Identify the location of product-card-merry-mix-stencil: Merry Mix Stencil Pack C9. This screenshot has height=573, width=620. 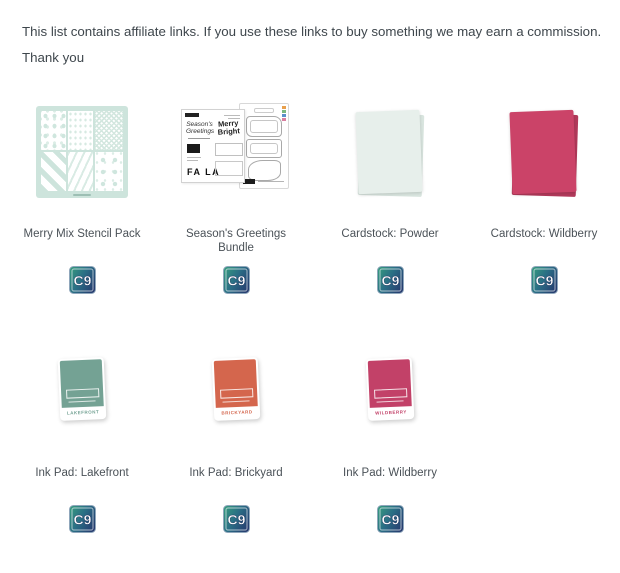
(82, 194).